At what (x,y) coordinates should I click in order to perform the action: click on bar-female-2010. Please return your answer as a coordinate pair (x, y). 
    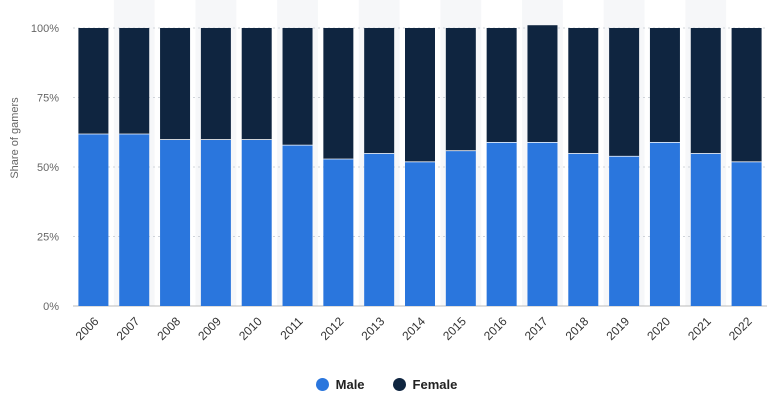
    Looking at the image, I should click on (256, 84).